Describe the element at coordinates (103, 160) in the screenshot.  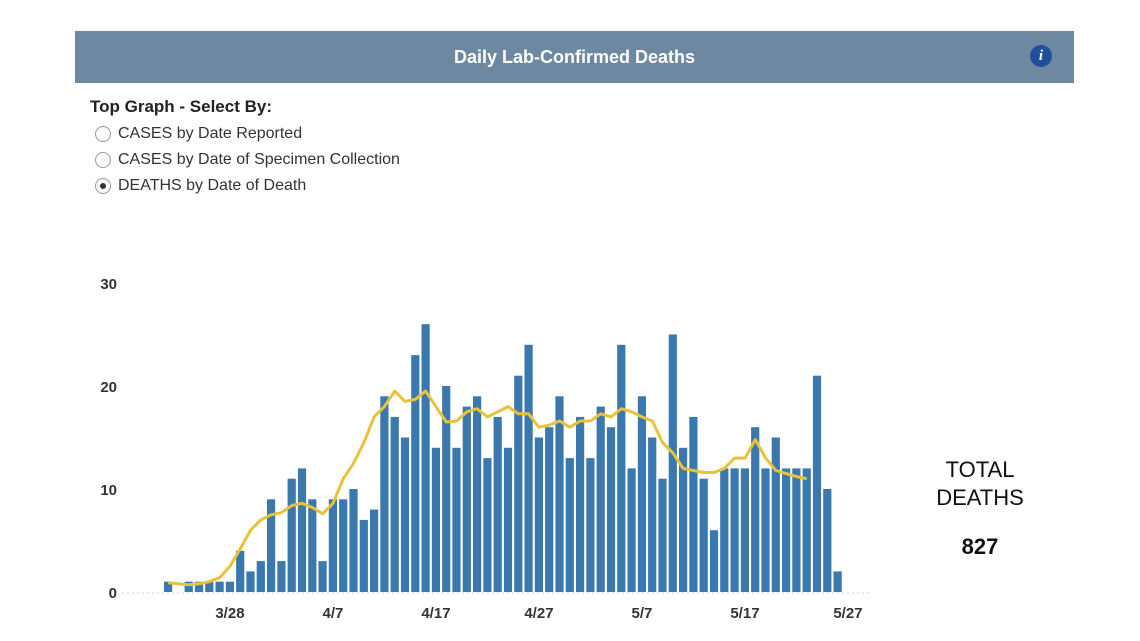
I see `radio-cases-specimen-collection` at that location.